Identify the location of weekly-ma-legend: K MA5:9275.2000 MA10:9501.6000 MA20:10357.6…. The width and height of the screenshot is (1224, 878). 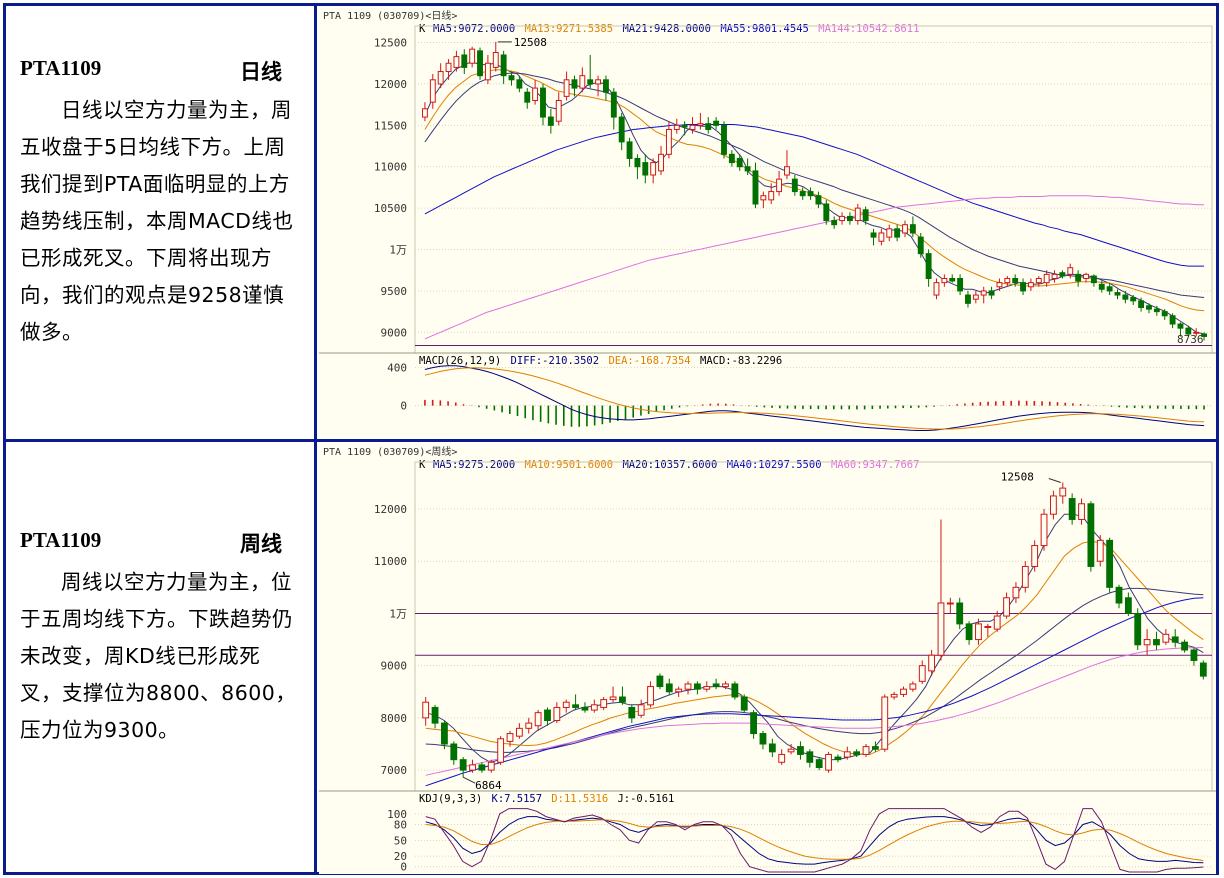
(669, 465).